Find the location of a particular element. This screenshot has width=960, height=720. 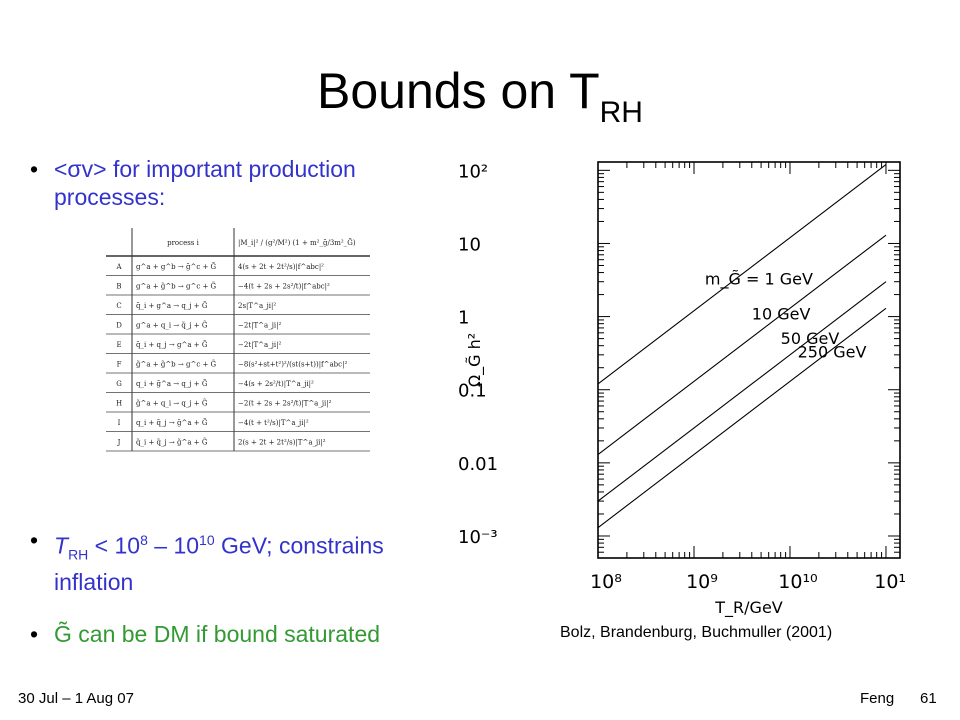

table-cell-label: I is located at coordinates (119, 423).